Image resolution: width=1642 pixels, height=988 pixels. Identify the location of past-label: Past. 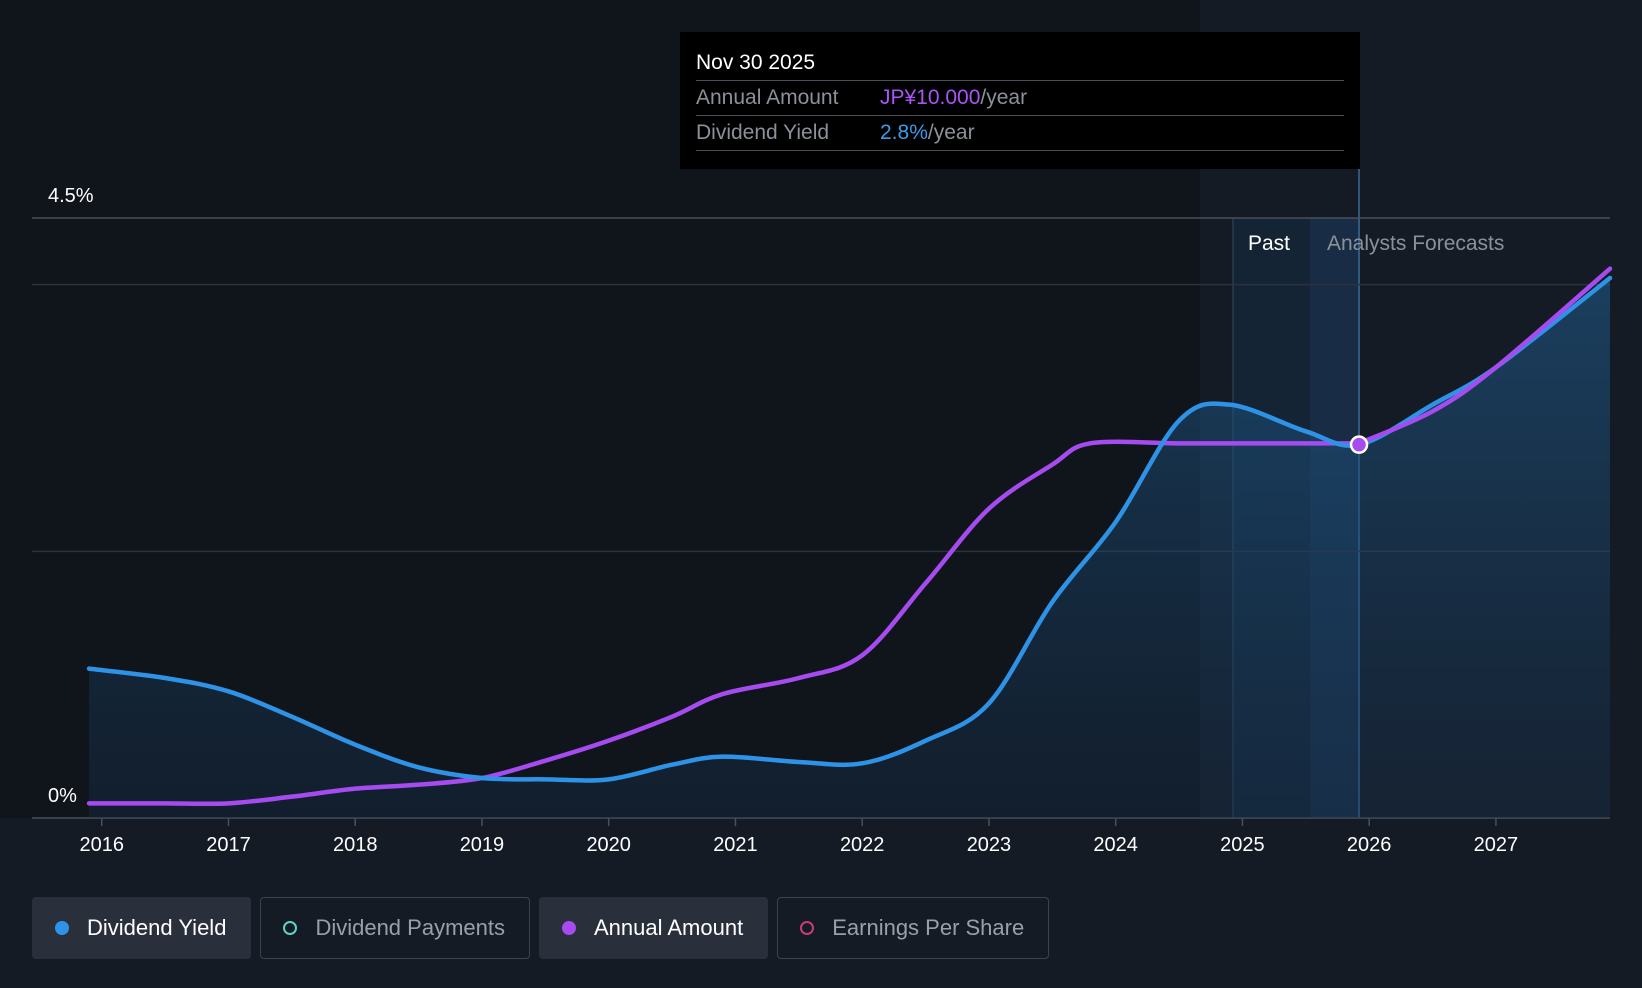
(1269, 243).